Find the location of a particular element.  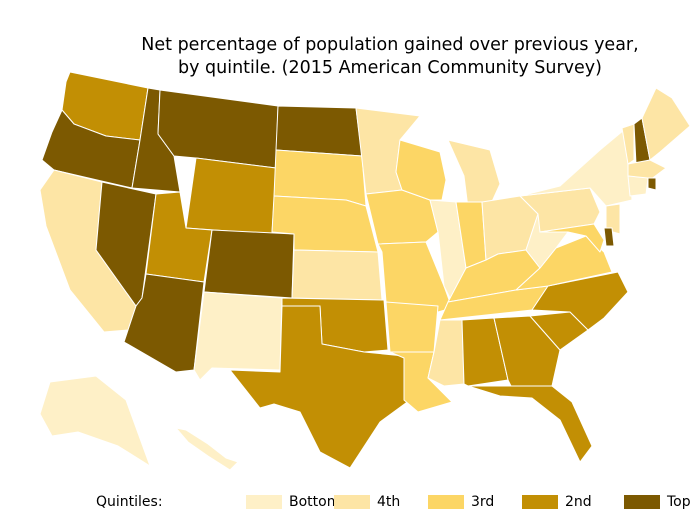

state-ks is located at coordinates (337, 275).